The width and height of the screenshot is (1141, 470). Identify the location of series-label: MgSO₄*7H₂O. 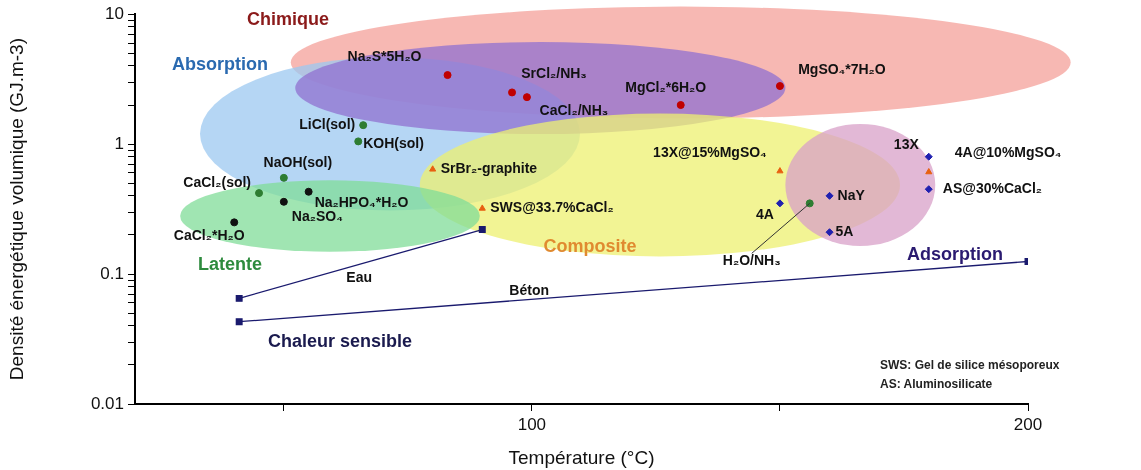
(842, 68).